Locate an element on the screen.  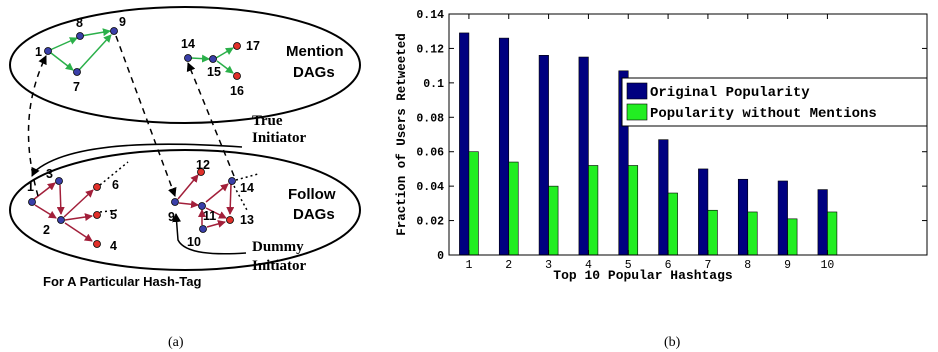
y-tick-label: 0.08 is located at coordinates (430, 118).